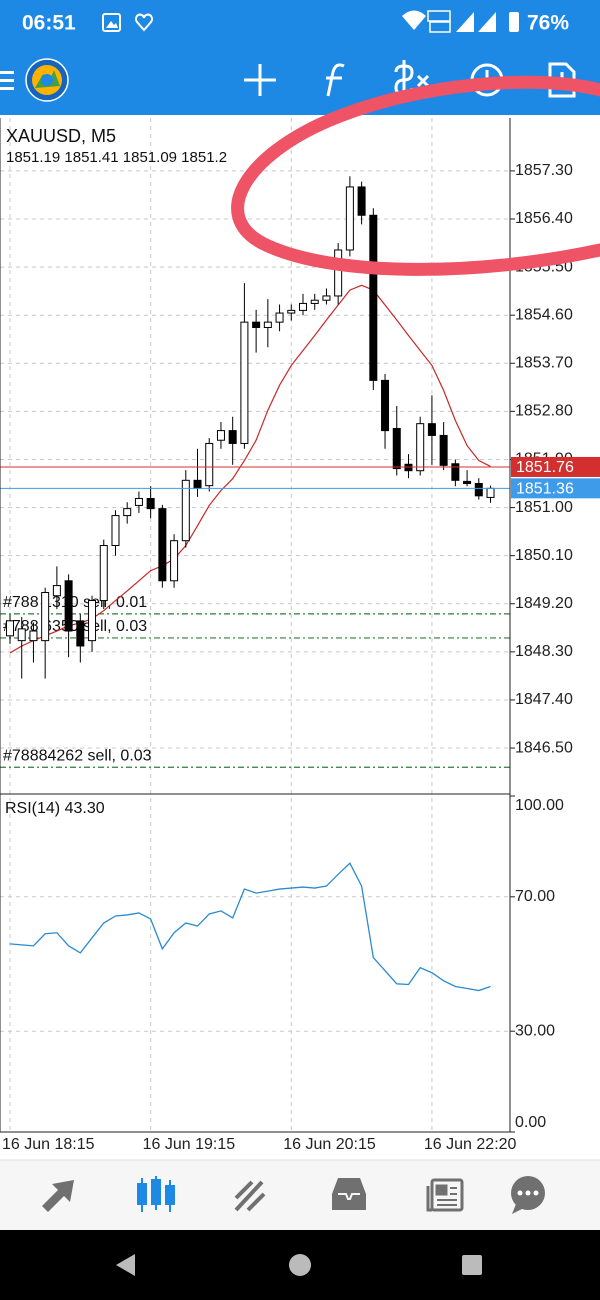 The width and height of the screenshot is (600, 1300). Describe the element at coordinates (415, 175) in the screenshot. I see `hand-drawn-annotation` at that location.